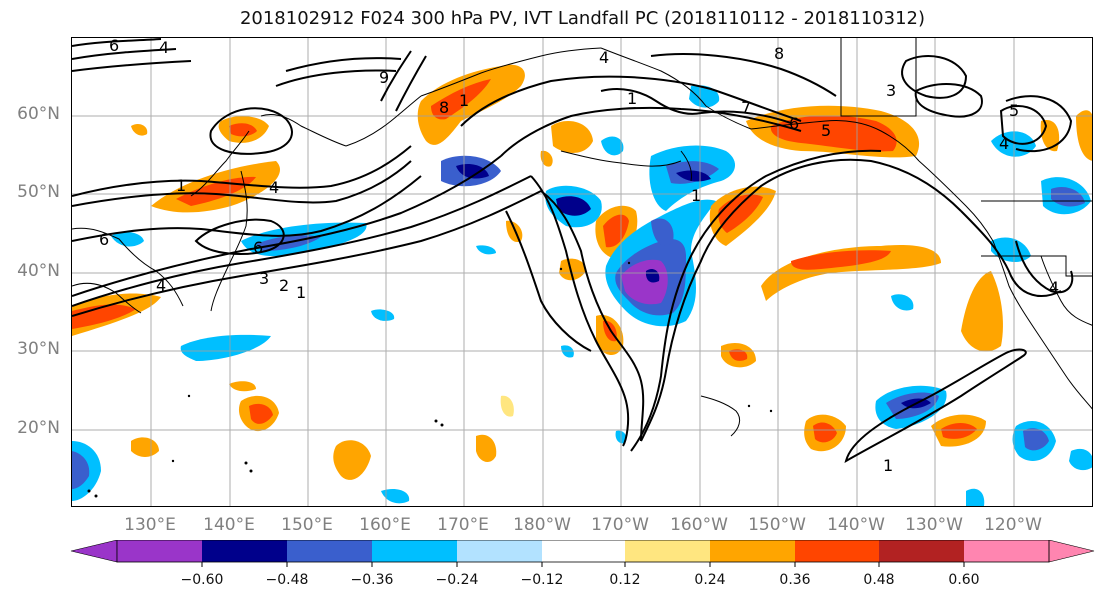  I want to click on lon-label-140e: 140°E, so click(229, 525).